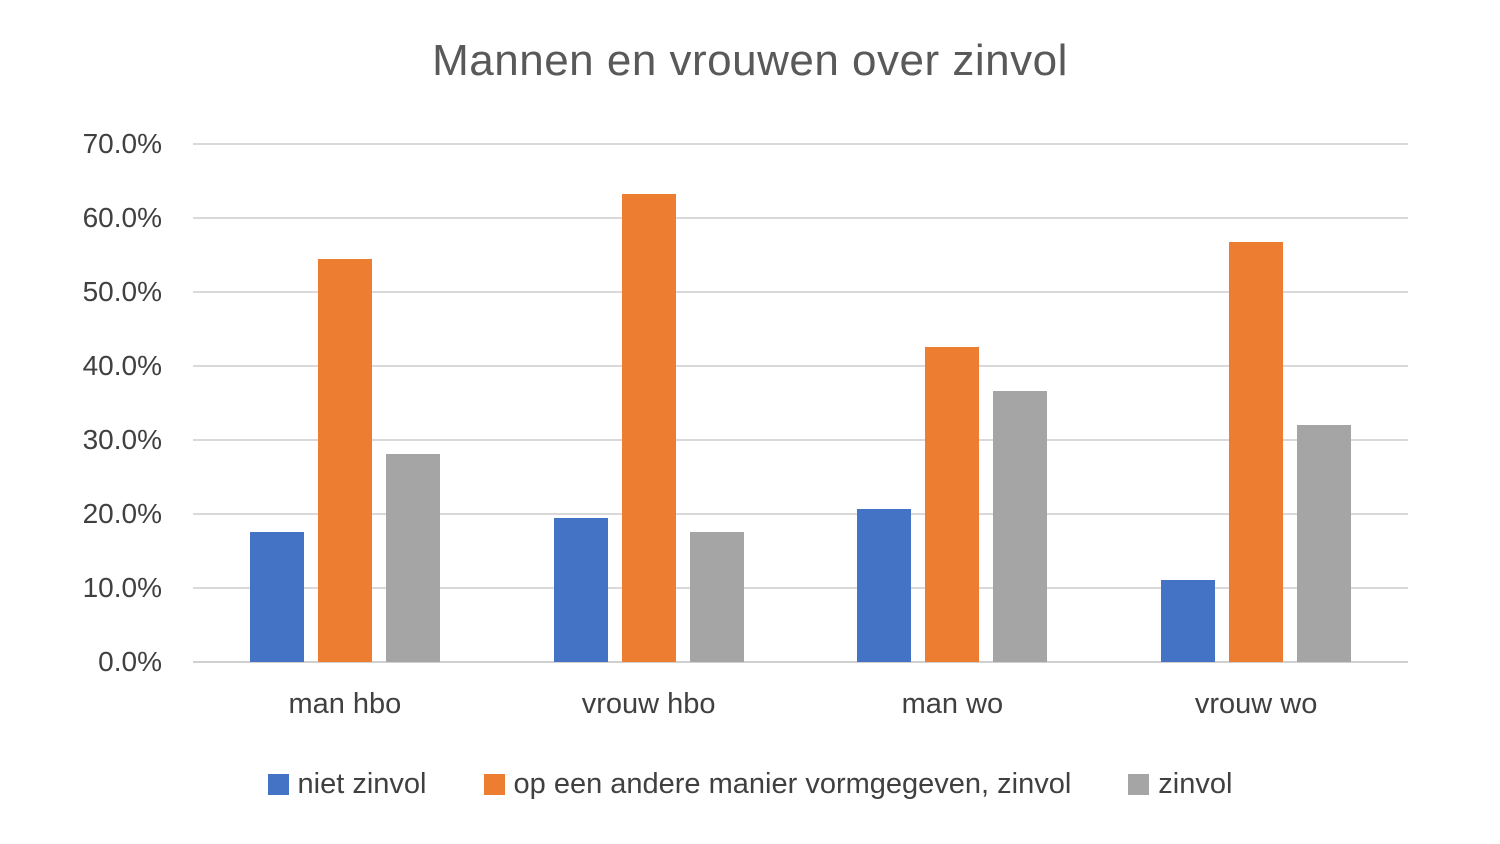 This screenshot has width=1500, height=844. I want to click on y-tick-label: 60.0%, so click(122, 217).